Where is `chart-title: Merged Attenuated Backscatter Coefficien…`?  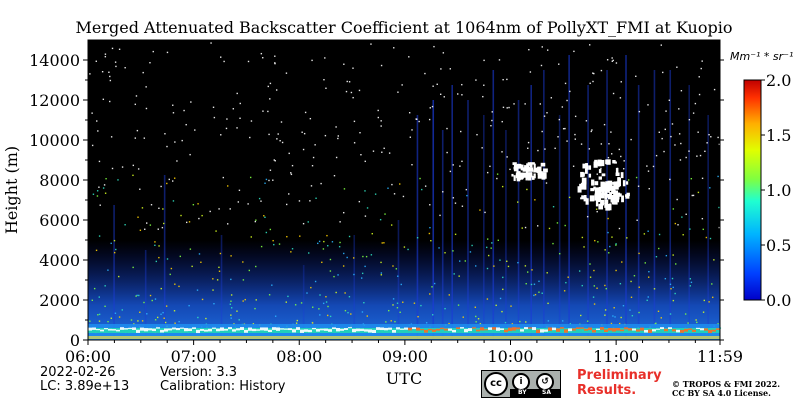 chart-title: Merged Attenuated Backscatter Coefficien… is located at coordinates (404, 27).